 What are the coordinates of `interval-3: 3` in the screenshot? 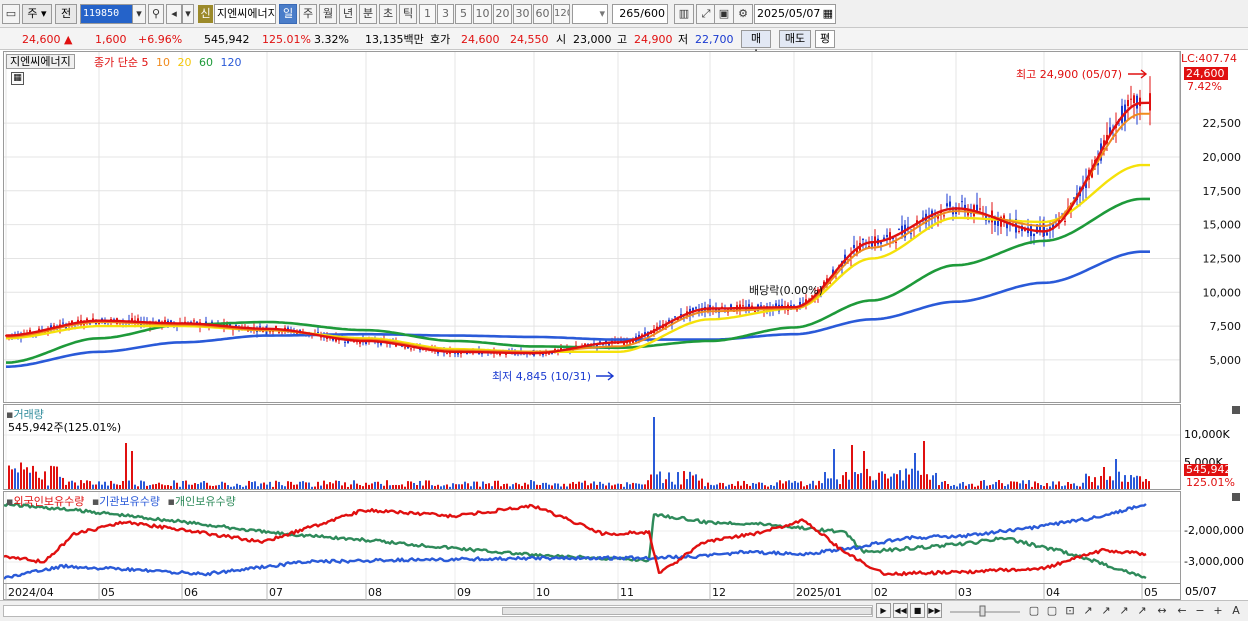 It's located at (445, 14).